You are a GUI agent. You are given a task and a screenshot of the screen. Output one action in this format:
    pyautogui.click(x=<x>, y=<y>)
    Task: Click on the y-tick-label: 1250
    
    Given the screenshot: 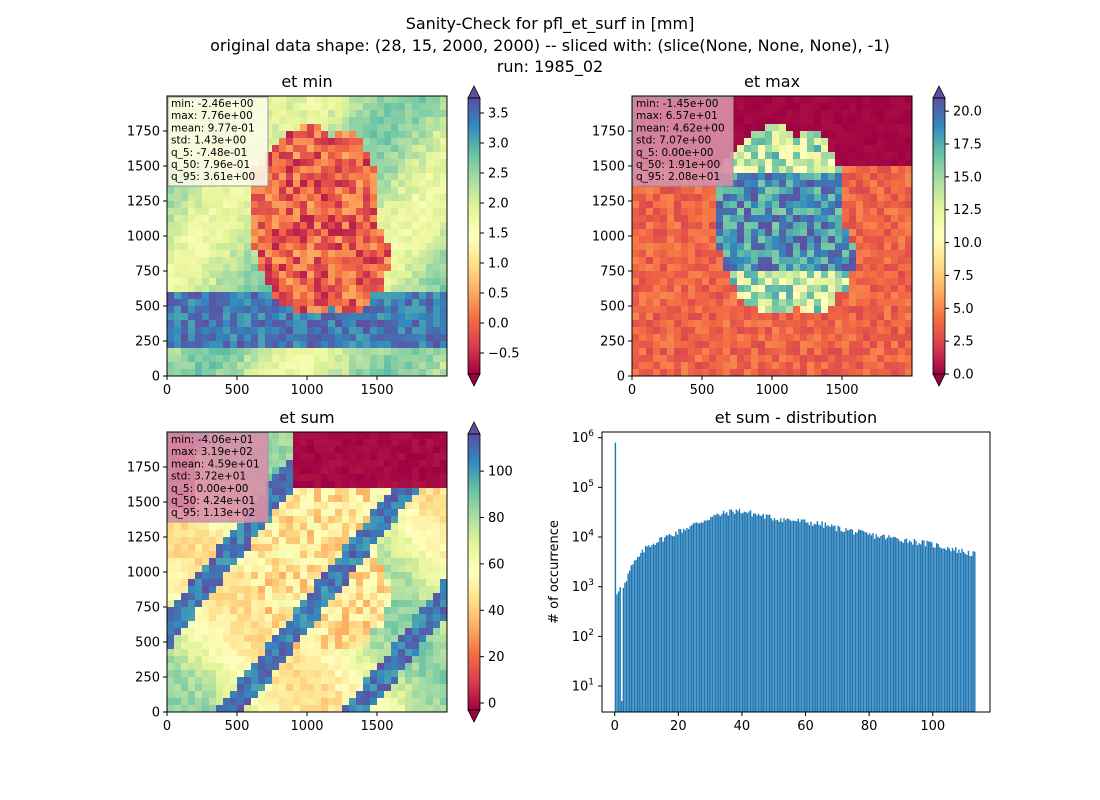 What is the action you would take?
    pyautogui.click(x=608, y=202)
    